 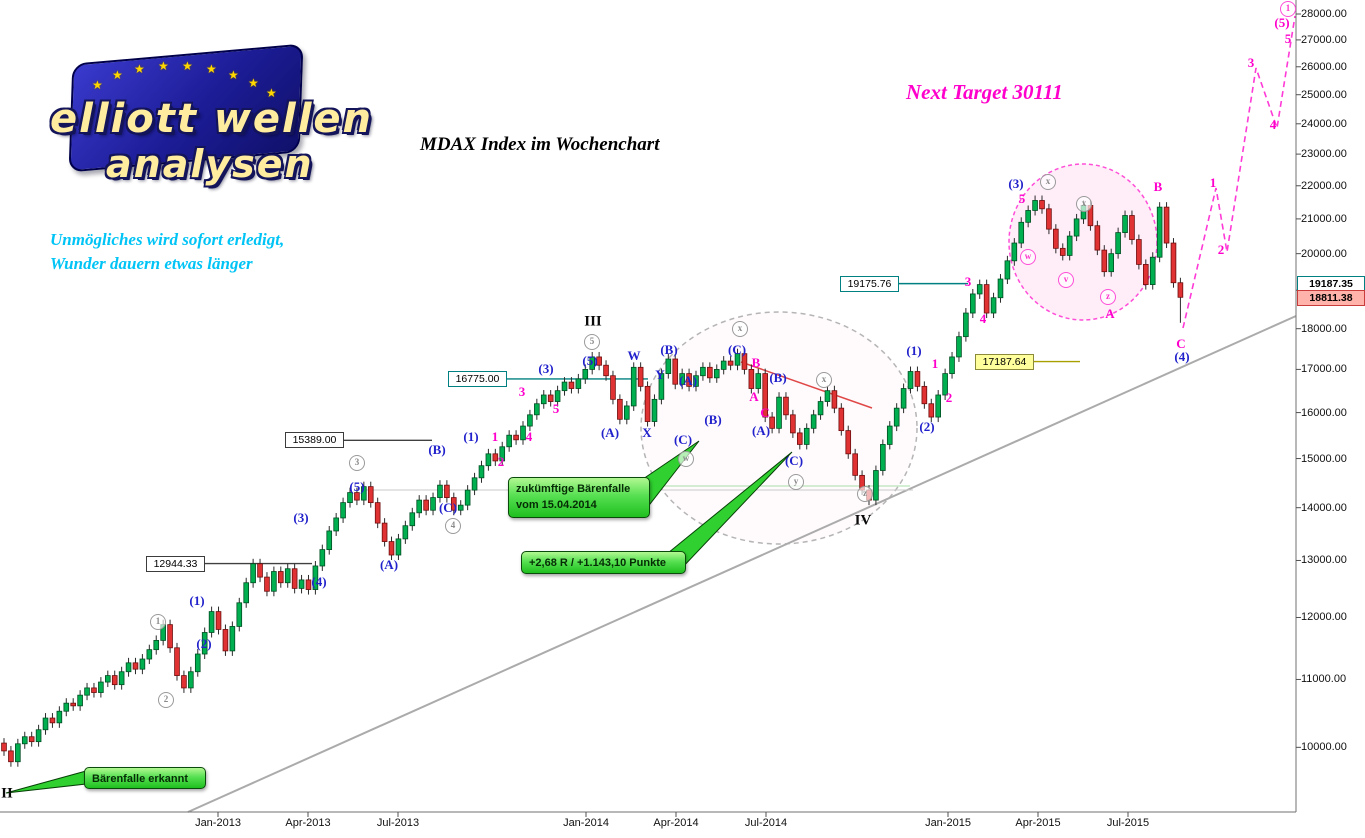 I want to click on callout-text: zukümftige Bärenfalle, so click(x=573, y=489).